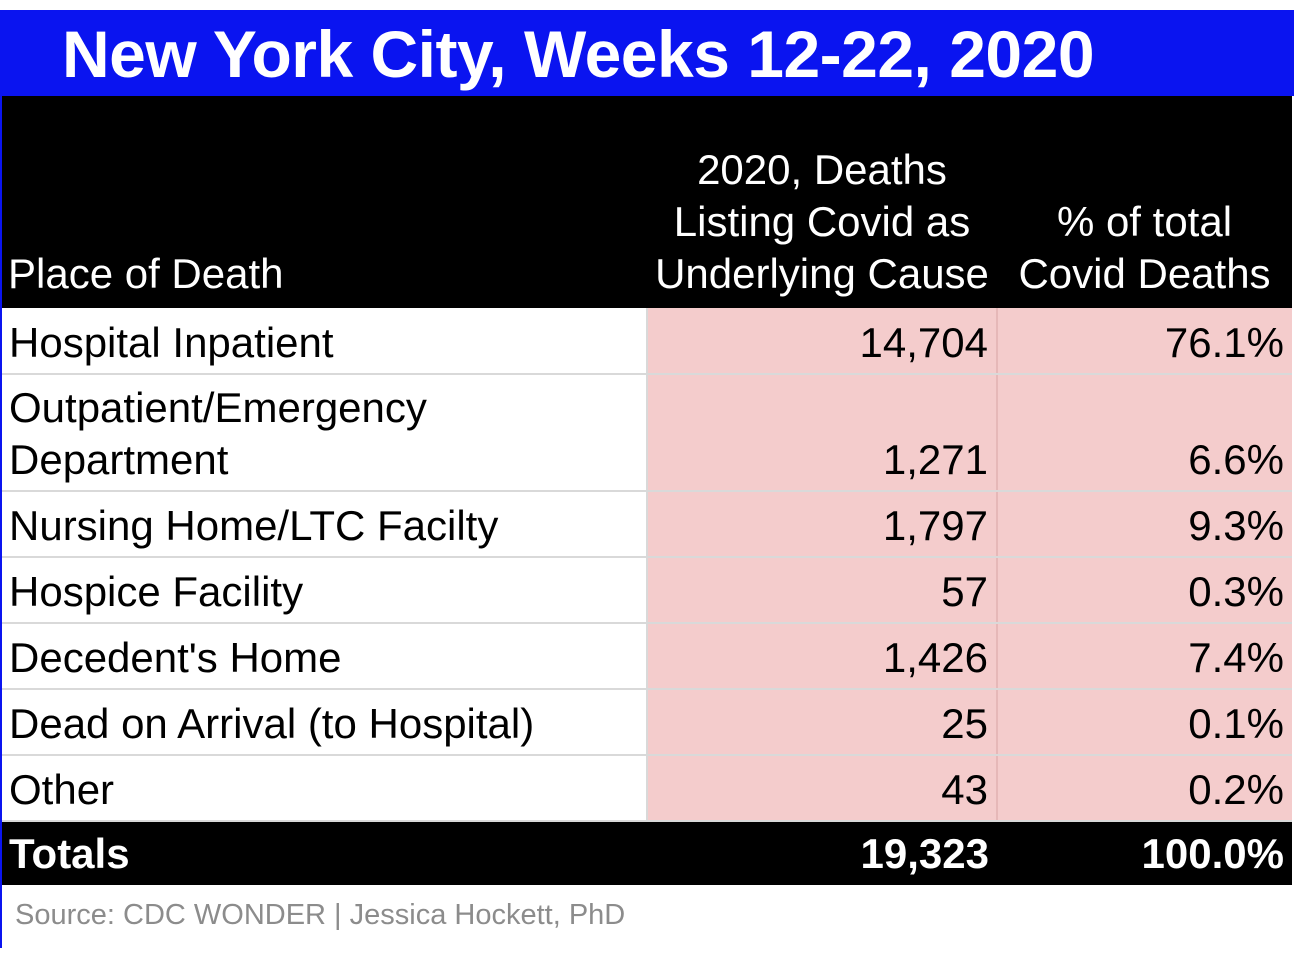  I want to click on row-percent: 0.3%, so click(1144, 590).